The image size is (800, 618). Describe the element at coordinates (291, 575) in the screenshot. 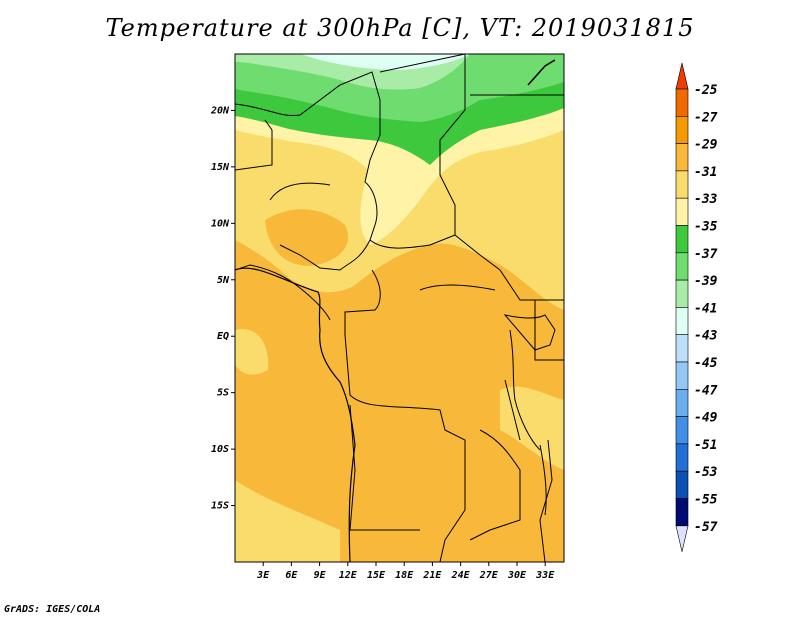

I see `lon-tick-label: 6E` at that location.